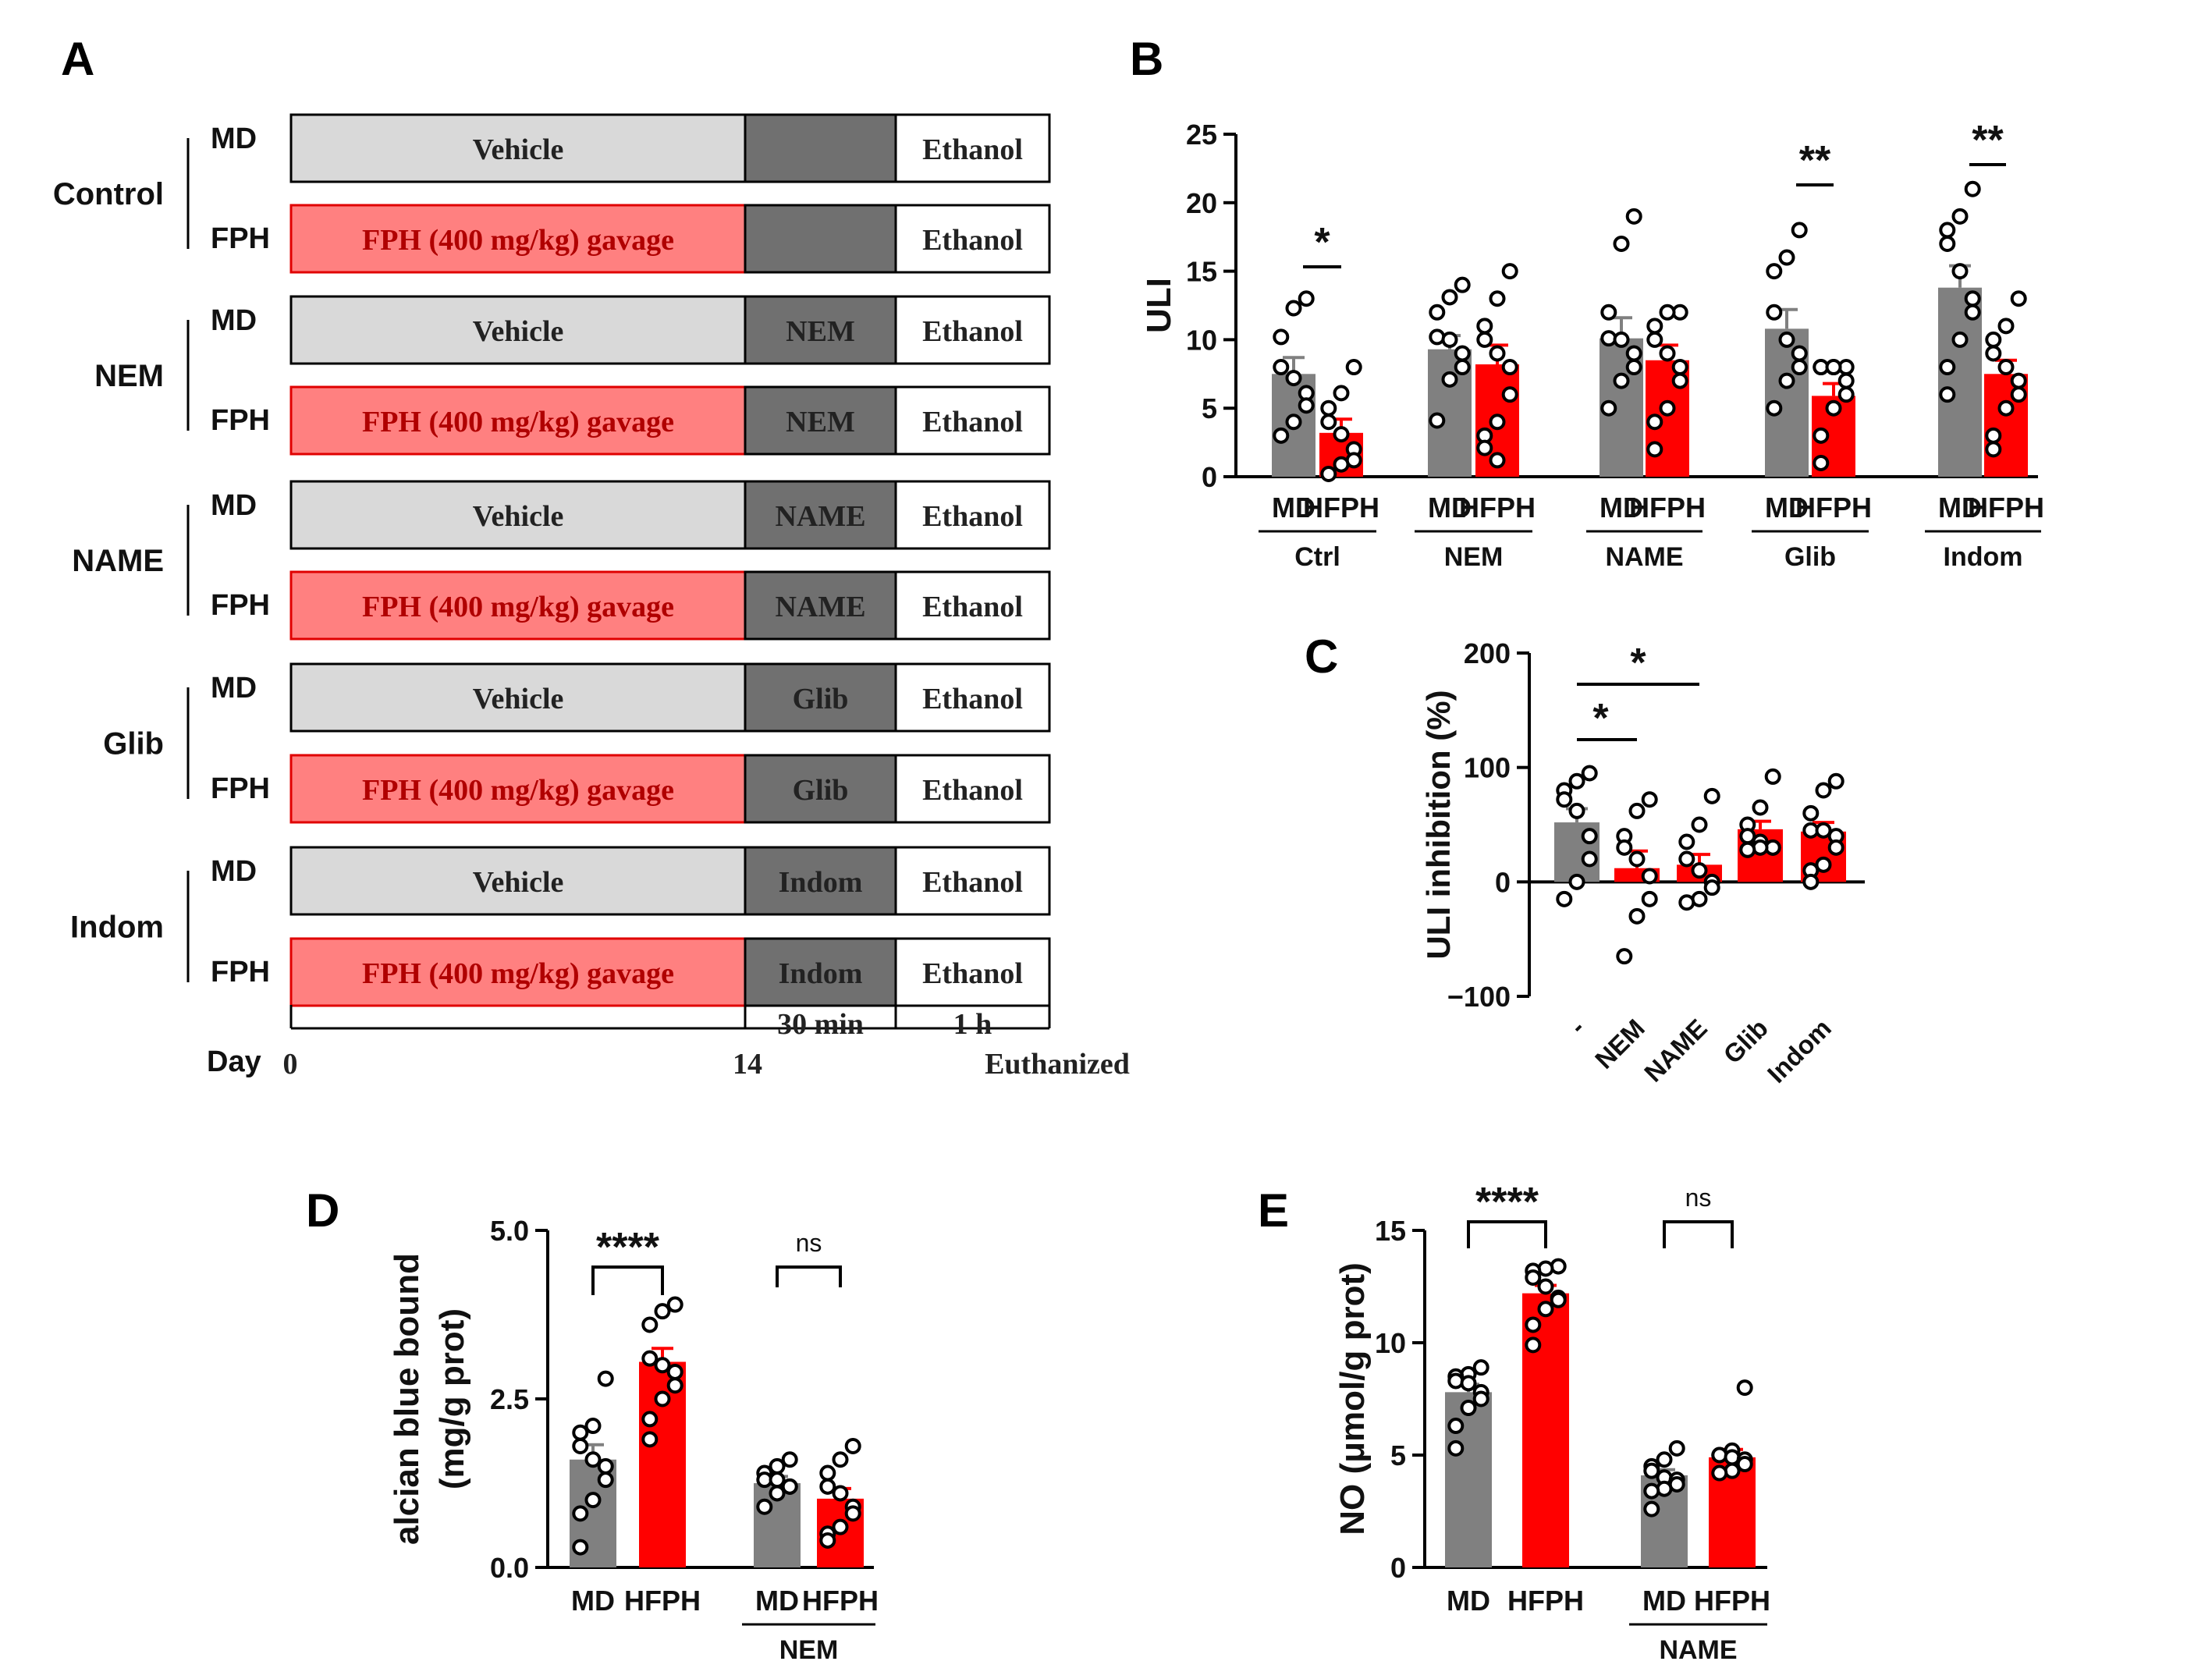 This screenshot has height=1679, width=2212. I want to click on y-axis-label: (mg/g prot), so click(452, 1398).